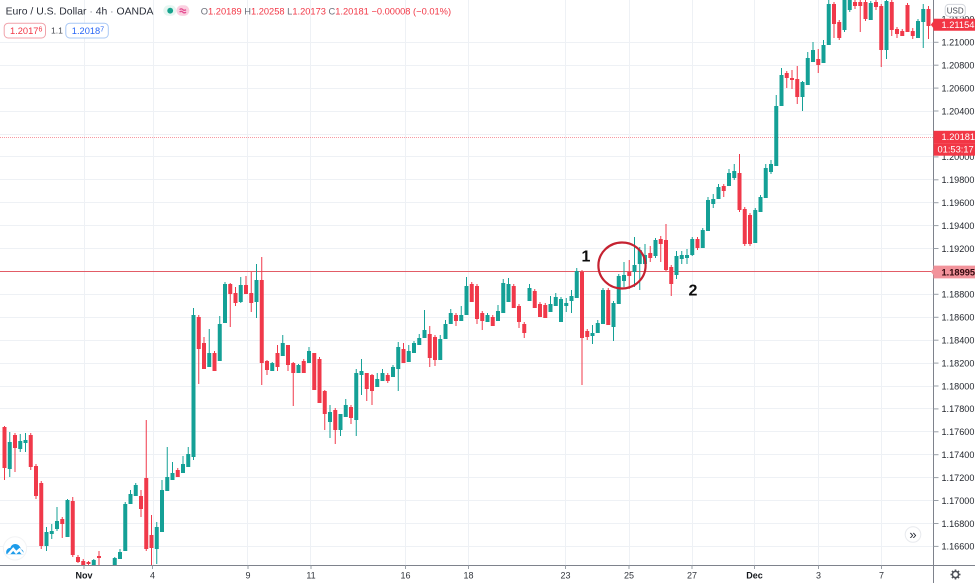 This screenshot has height=588, width=975. Describe the element at coordinates (958, 318) in the screenshot. I see `svg-text: 1.18600` at that location.